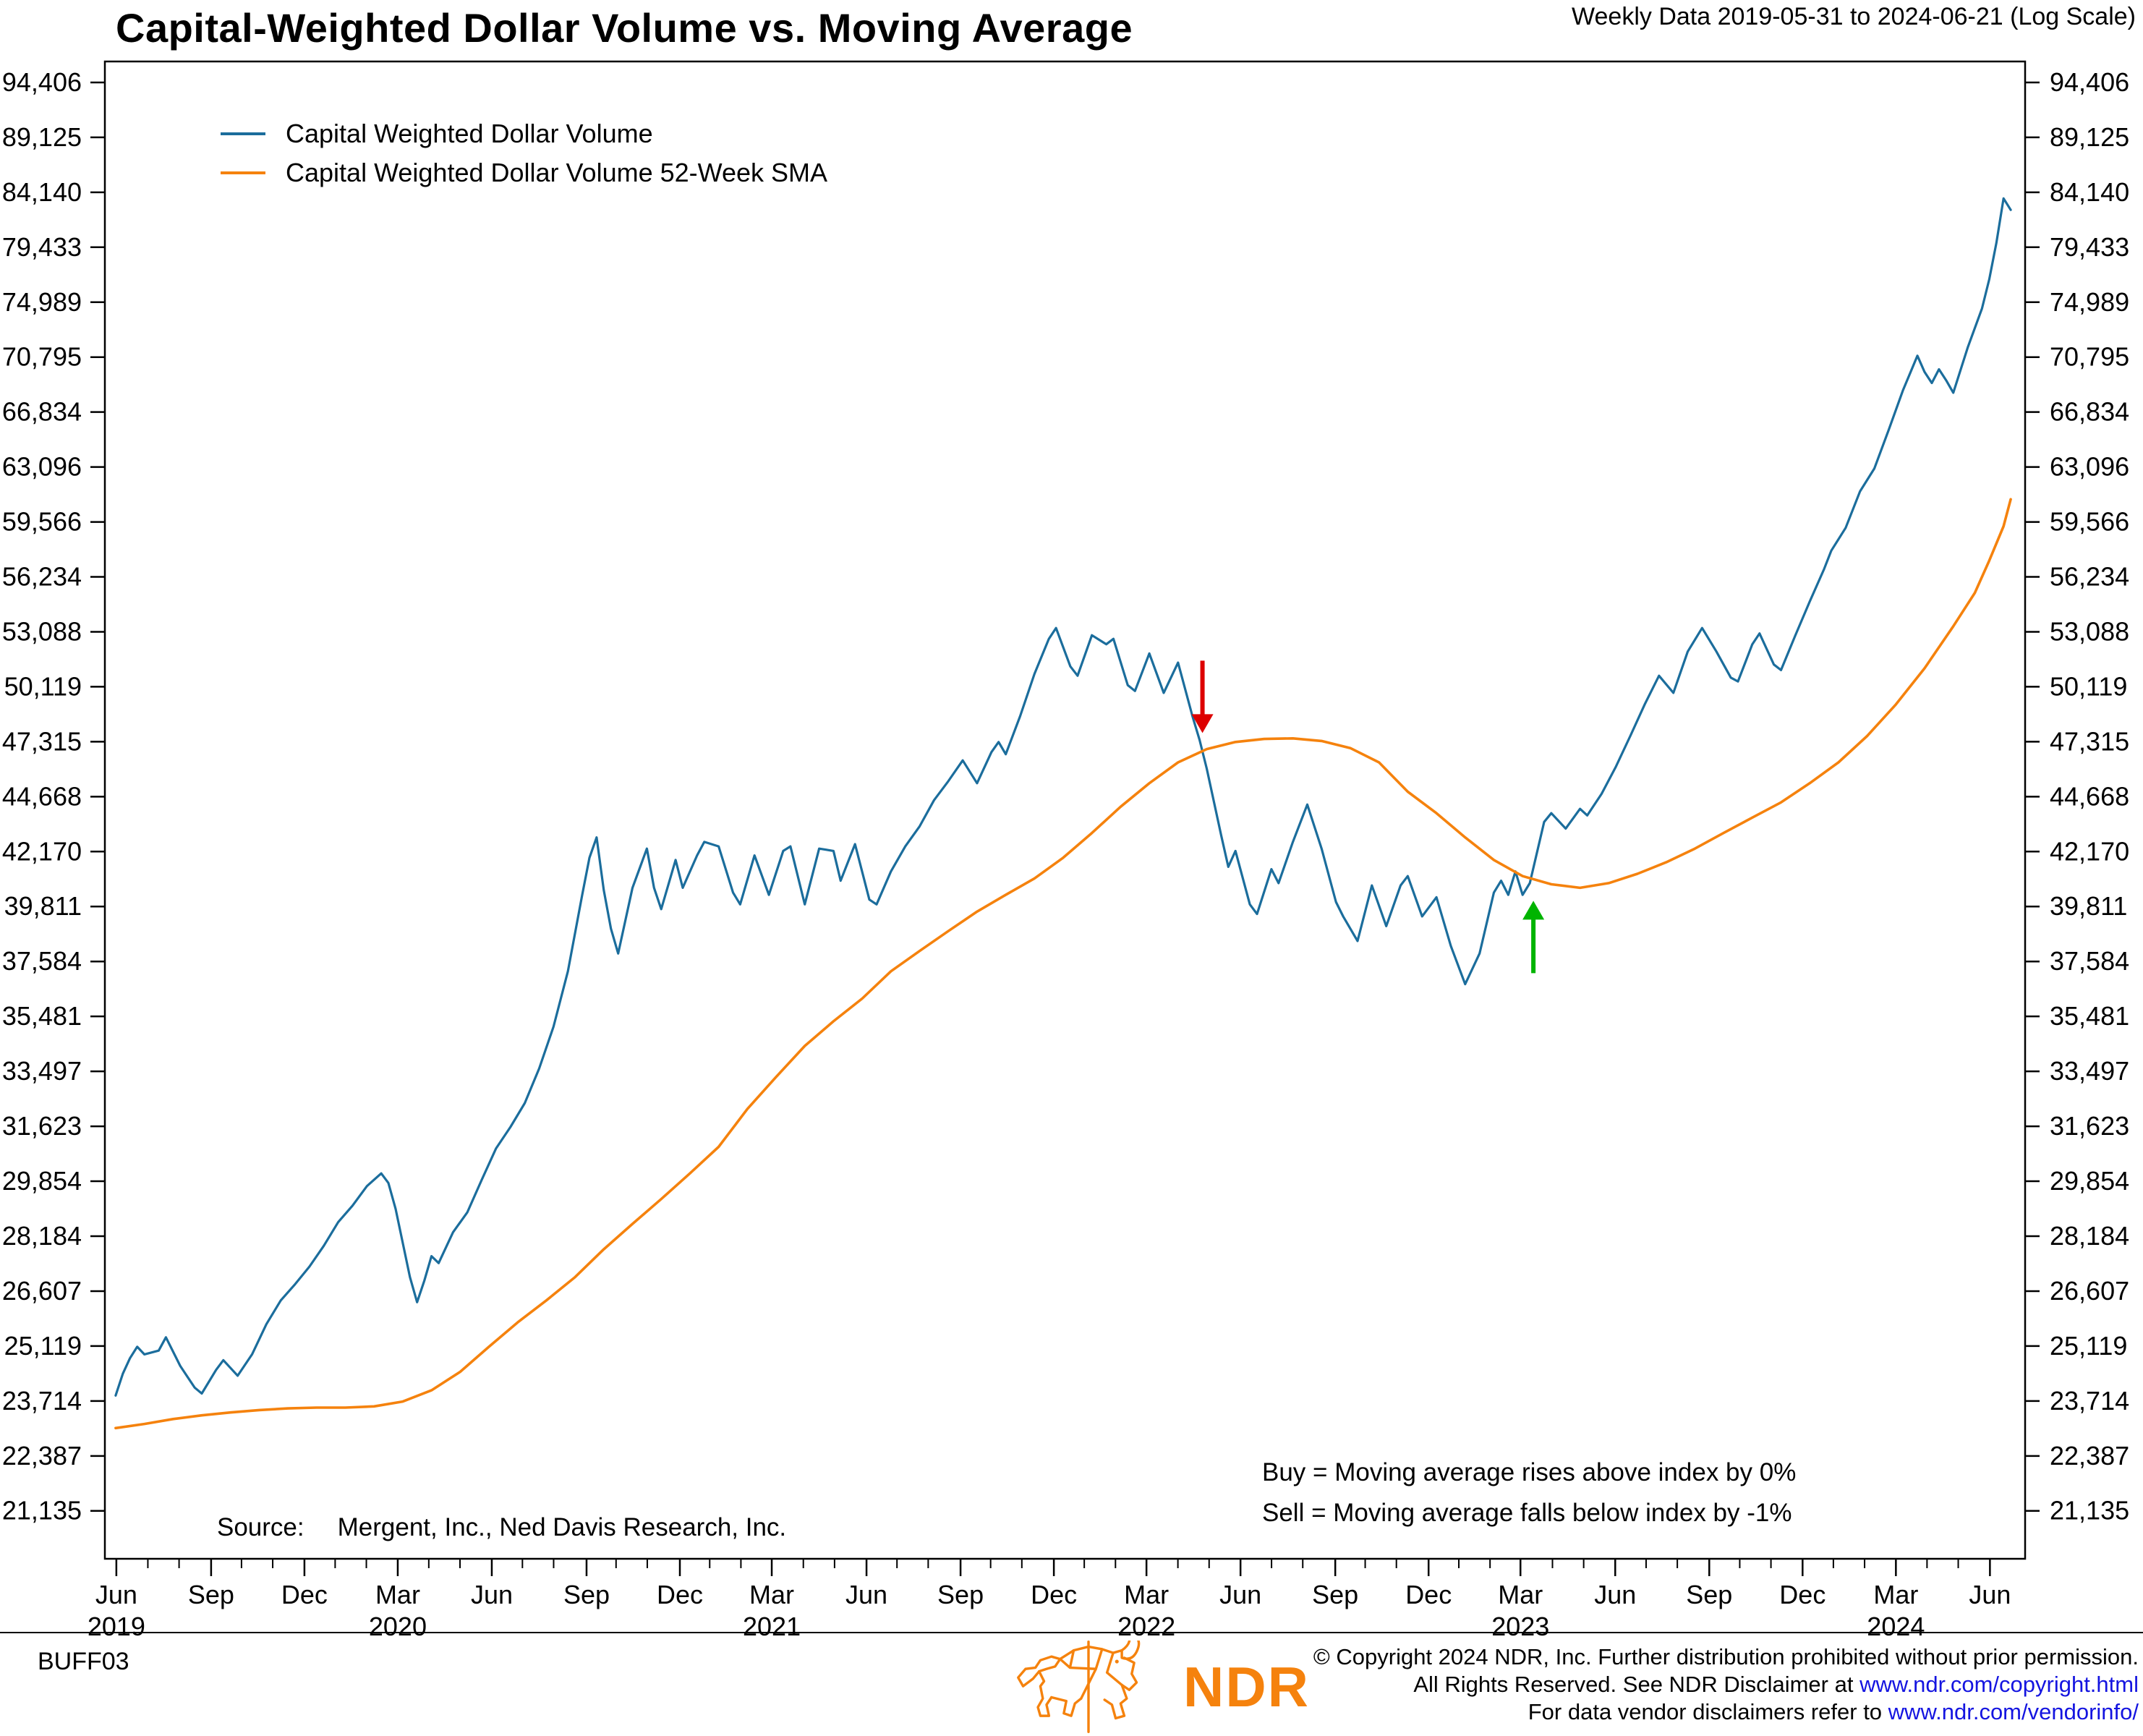 The image size is (2143, 1736). Describe the element at coordinates (42, 412) in the screenshot. I see `y-axis-label-left: 66,834` at that location.